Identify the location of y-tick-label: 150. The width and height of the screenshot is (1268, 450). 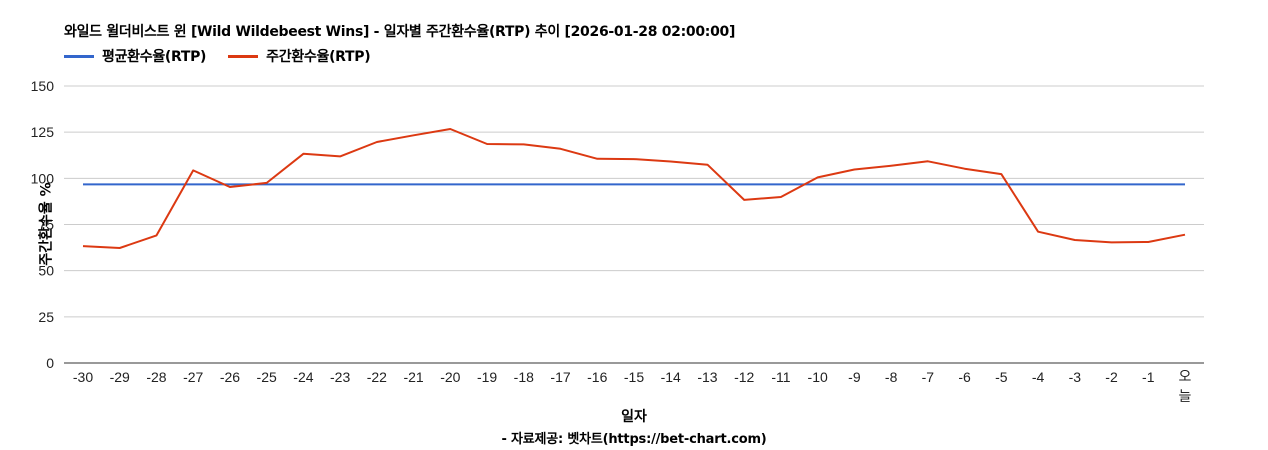
(43, 86).